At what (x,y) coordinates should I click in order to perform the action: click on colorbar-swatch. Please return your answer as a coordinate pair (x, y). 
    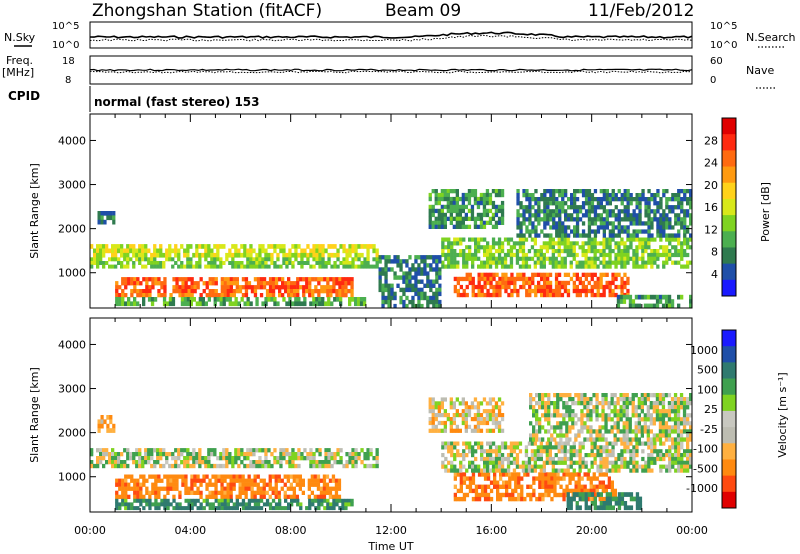
    Looking at the image, I should click on (729, 191).